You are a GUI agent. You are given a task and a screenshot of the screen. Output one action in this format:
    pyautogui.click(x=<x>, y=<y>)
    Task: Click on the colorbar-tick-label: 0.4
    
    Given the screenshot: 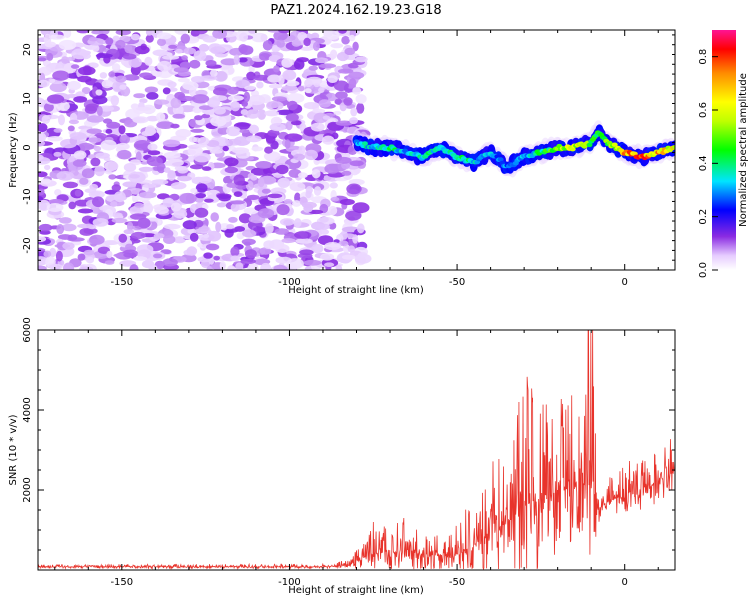 What is the action you would take?
    pyautogui.click(x=703, y=163)
    